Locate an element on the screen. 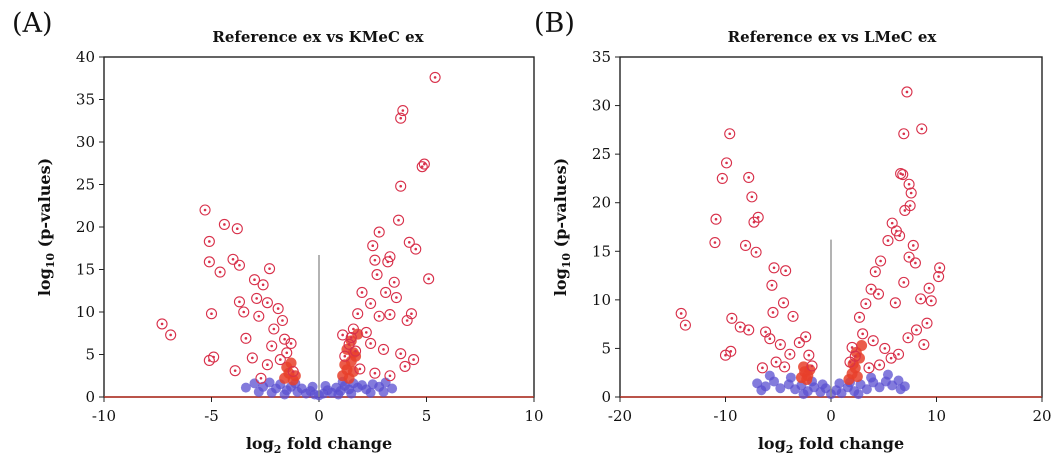 This screenshot has height=462, width=1056. panel-title-a: Reference ex vs KMeC ex is located at coordinates (318, 37).